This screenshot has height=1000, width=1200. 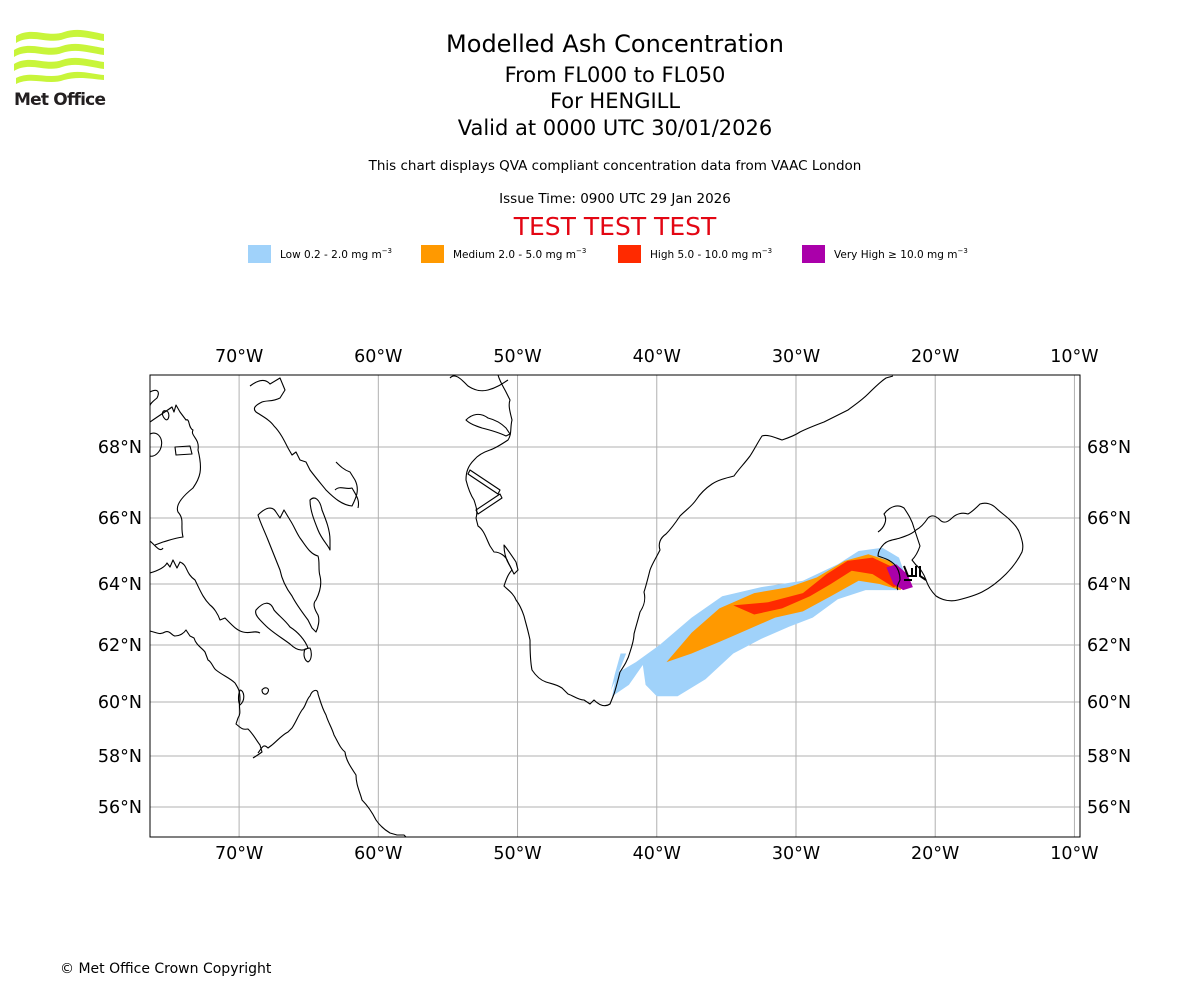 What do you see at coordinates (322, 763) in the screenshot?
I see `coastline-ungava` at bounding box center [322, 763].